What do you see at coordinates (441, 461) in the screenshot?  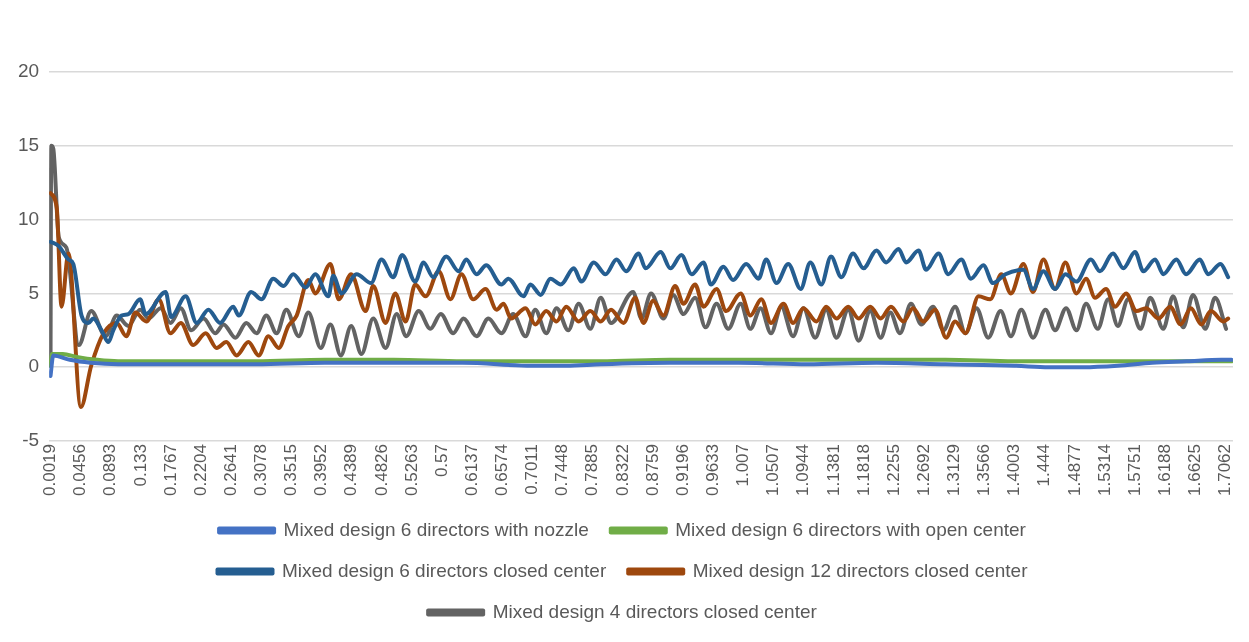 I see `x-tick-label: 0.57` at bounding box center [441, 461].